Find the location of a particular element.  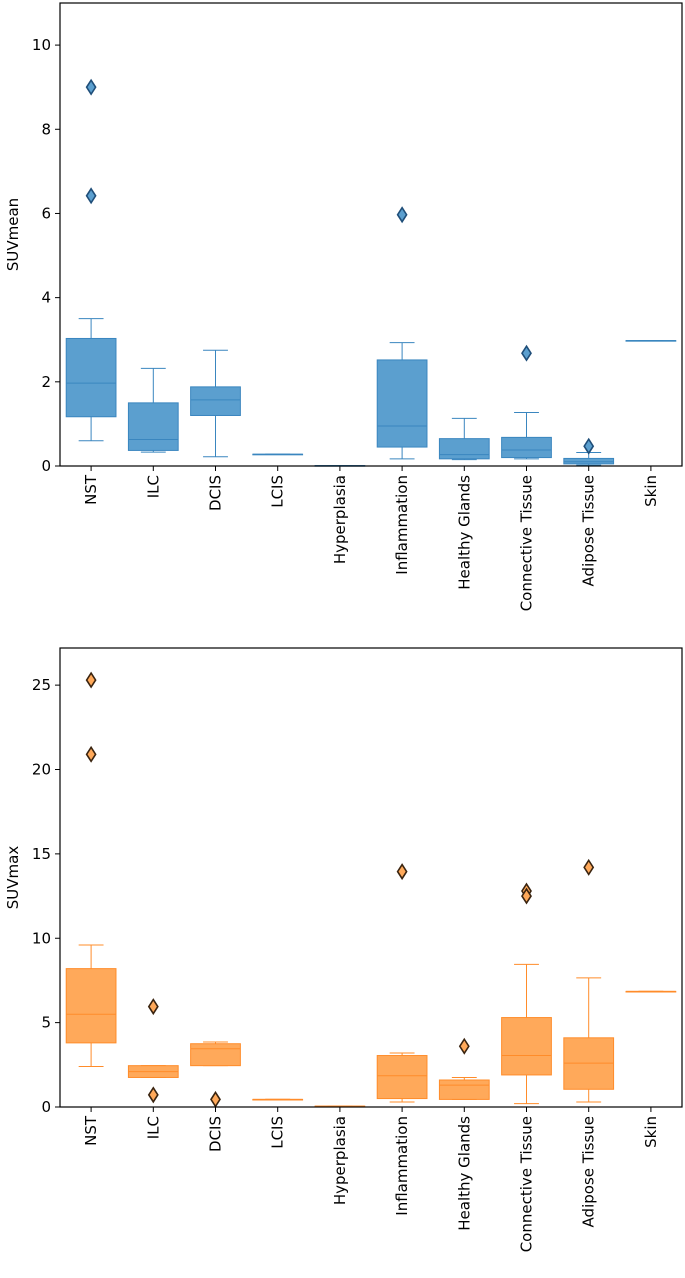

suvmean-x-tick-label: Inflammation is located at coordinates (402, 525).